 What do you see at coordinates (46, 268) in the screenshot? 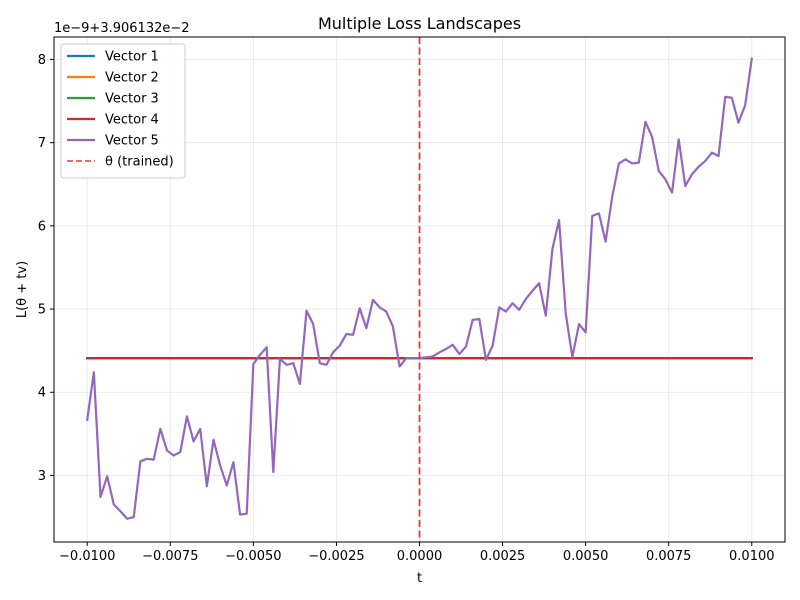
I see `y-axis-ticks: 3 4 5 6 7 8` at bounding box center [46, 268].